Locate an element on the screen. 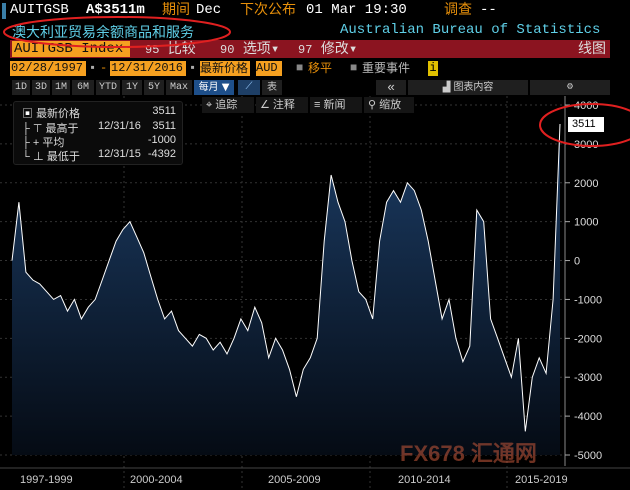 The image size is (630, 490). end-date-input: 12/31/2016 is located at coordinates (148, 68).